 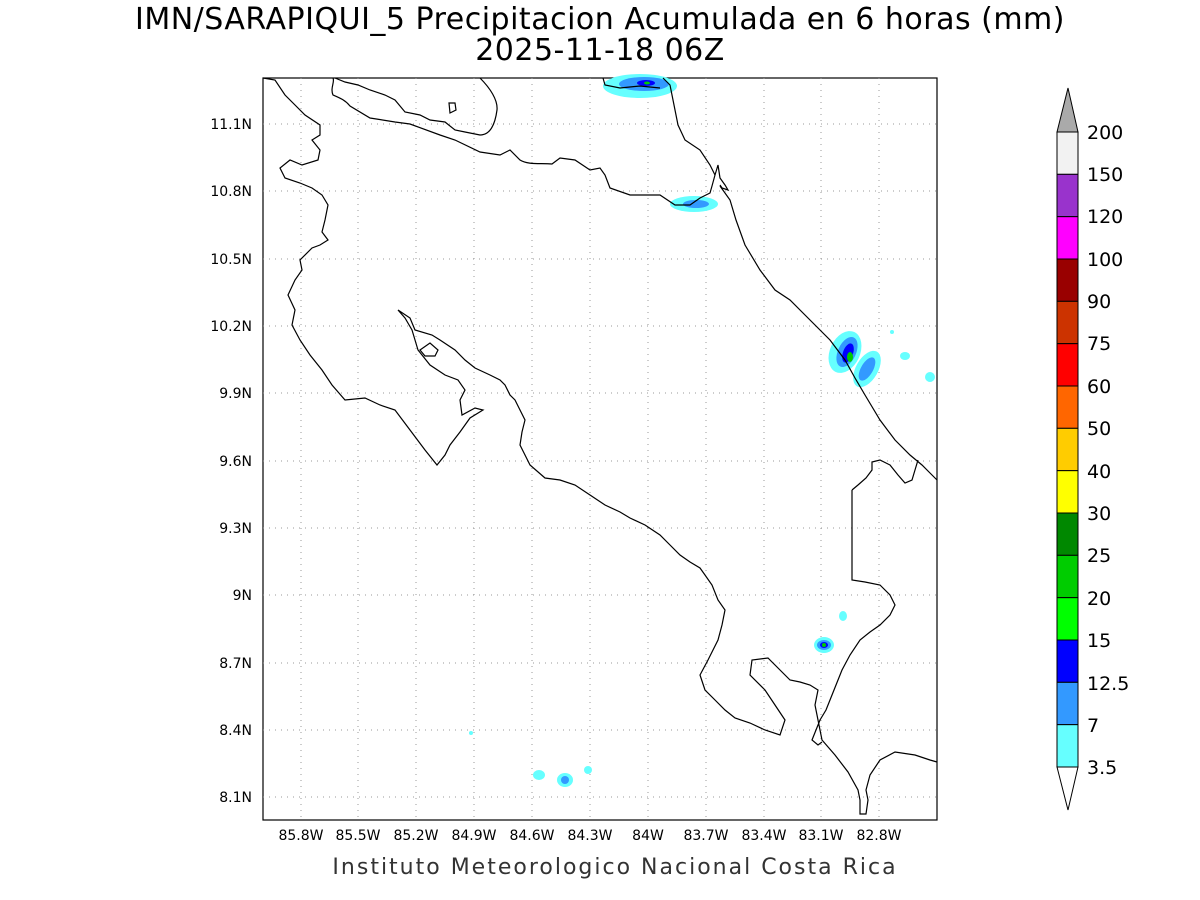 I want to click on lat-label: 9N, so click(x=242, y=596).